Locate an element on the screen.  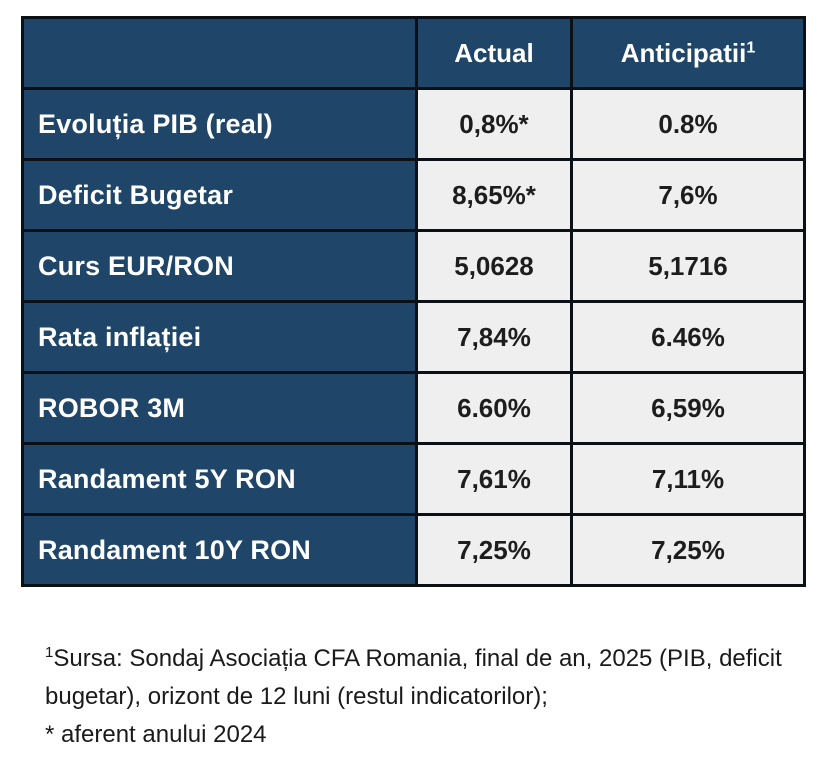
row-label: ROBOR 3M is located at coordinates (219, 408).